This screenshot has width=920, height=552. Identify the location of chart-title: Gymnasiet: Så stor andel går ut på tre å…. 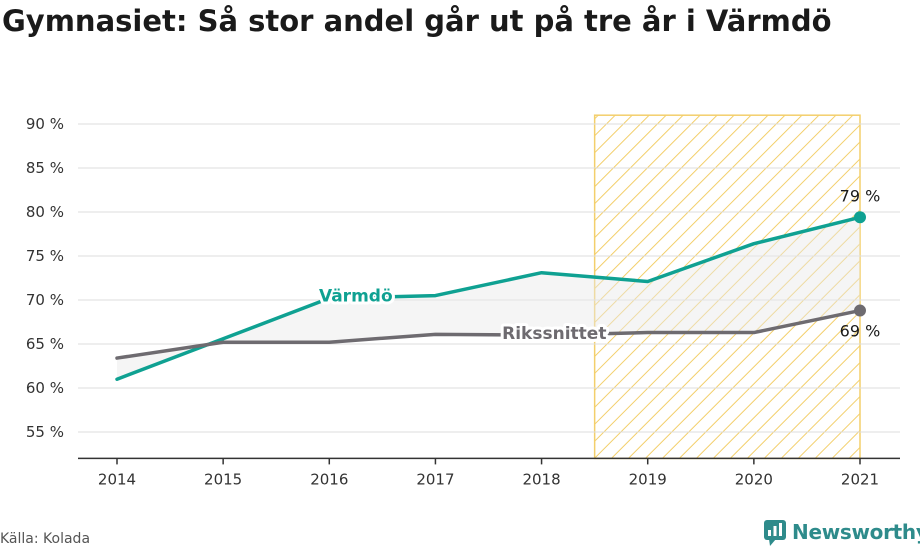
(417, 21).